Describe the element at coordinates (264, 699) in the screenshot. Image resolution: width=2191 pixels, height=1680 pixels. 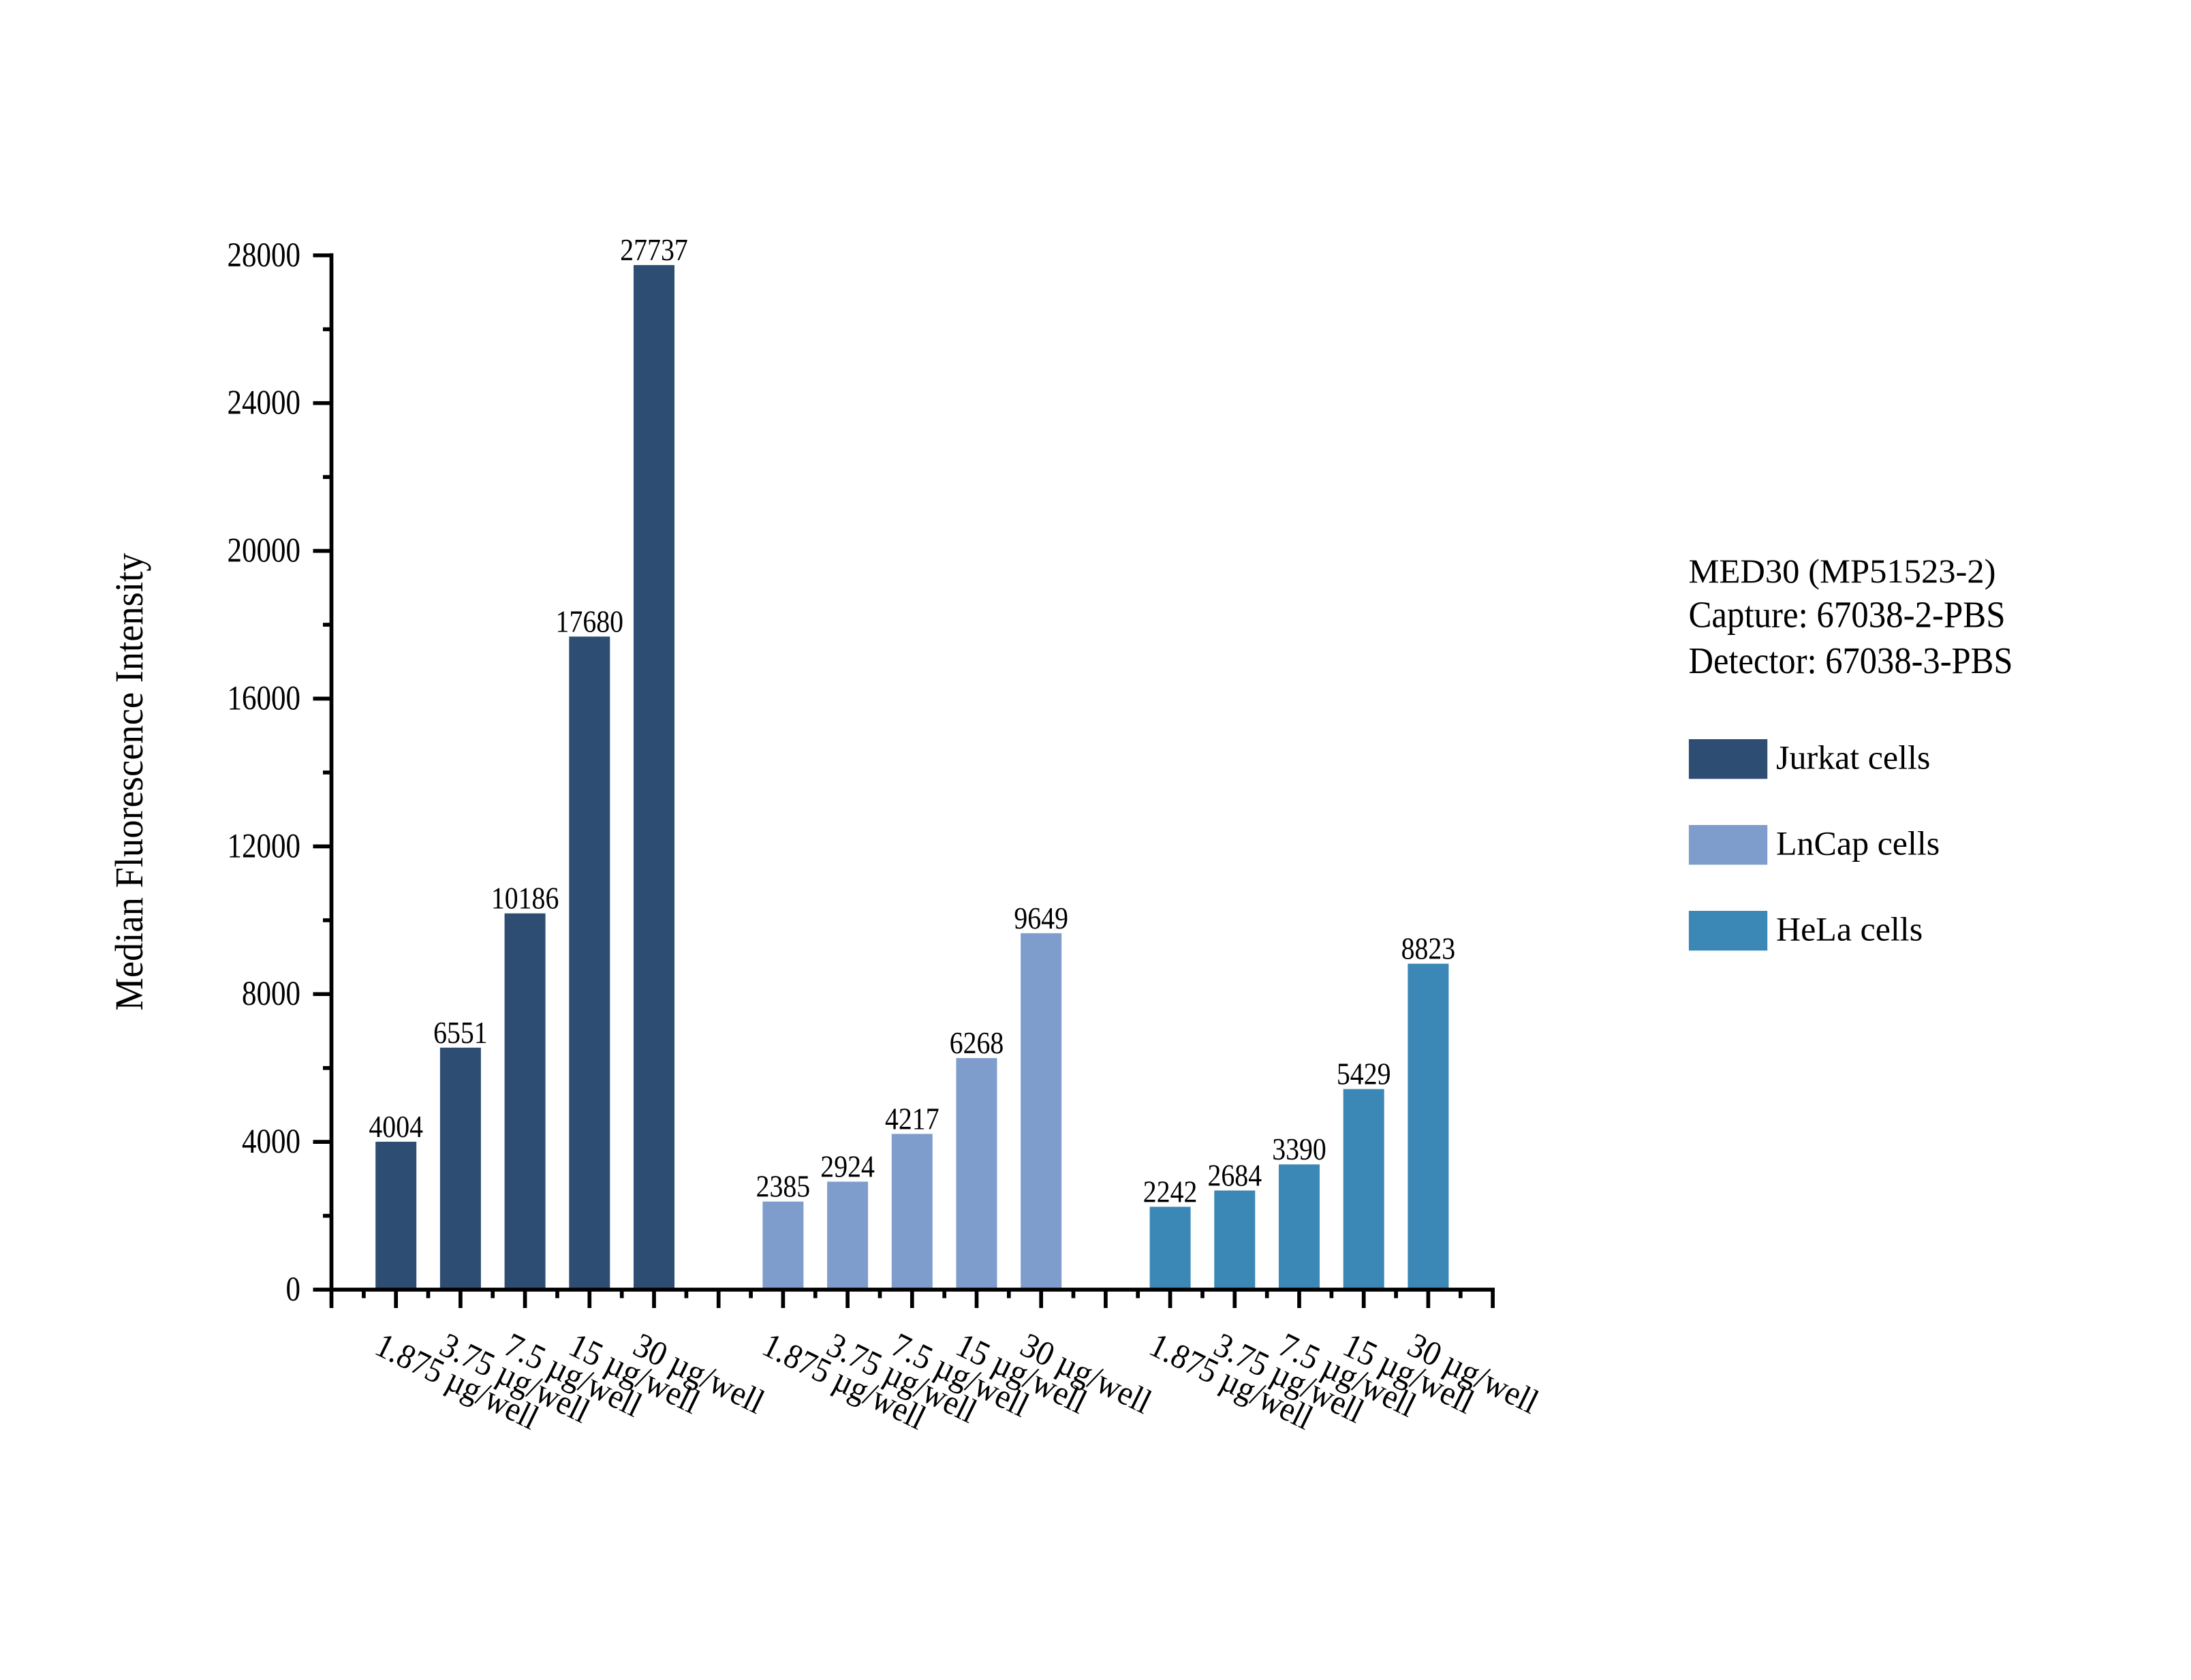
I see `svg-text: 16000` at that location.